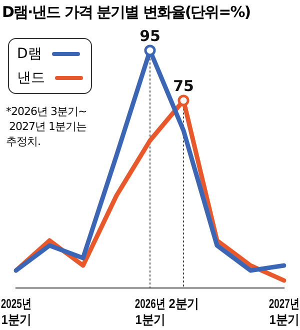 The height and width of the screenshot is (330, 300). I want to click on annotation: *2026년 3분기~ 2027년 1분기는 추정치., so click(46, 126).